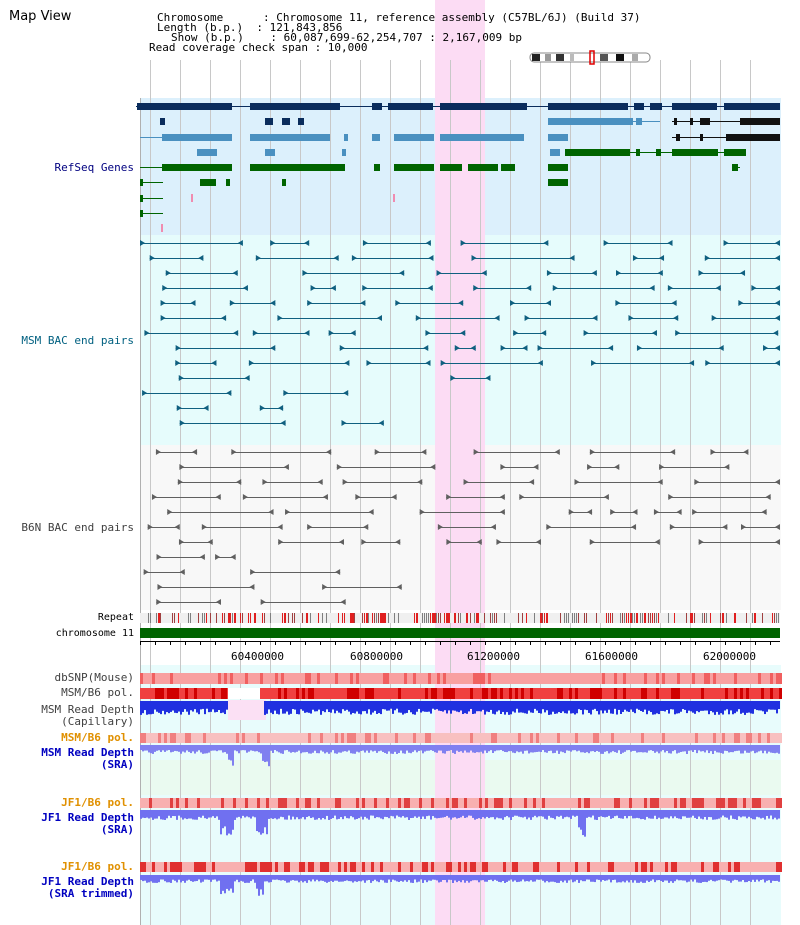  Describe the element at coordinates (97, 866) in the screenshot. I see `track-label-jf1-pol-2: JF1/B6 pol.` at that location.